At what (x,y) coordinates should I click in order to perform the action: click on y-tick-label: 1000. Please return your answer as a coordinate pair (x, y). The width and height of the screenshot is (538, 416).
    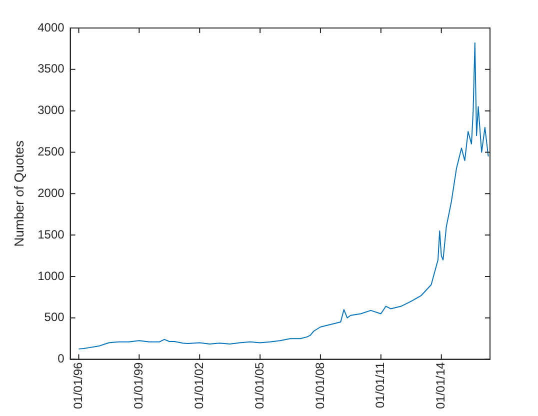
    Looking at the image, I should click on (51, 275).